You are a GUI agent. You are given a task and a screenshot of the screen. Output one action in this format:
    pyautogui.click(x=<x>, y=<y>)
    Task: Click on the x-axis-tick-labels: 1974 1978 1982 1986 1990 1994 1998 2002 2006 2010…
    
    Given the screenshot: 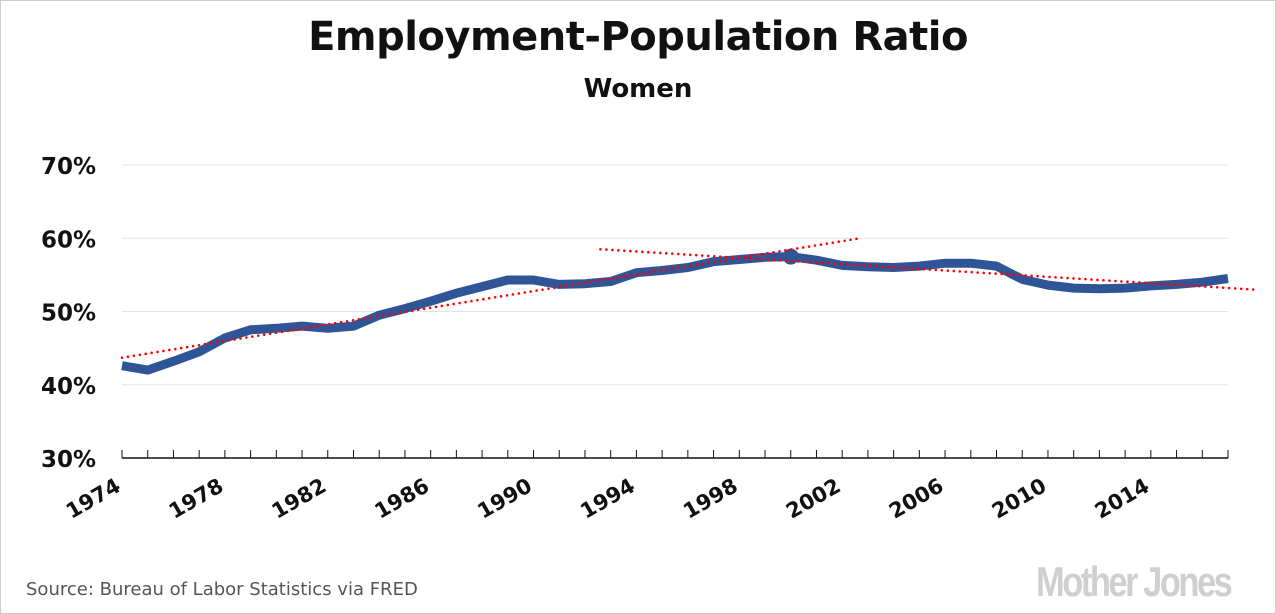 What is the action you would take?
    pyautogui.click(x=607, y=499)
    